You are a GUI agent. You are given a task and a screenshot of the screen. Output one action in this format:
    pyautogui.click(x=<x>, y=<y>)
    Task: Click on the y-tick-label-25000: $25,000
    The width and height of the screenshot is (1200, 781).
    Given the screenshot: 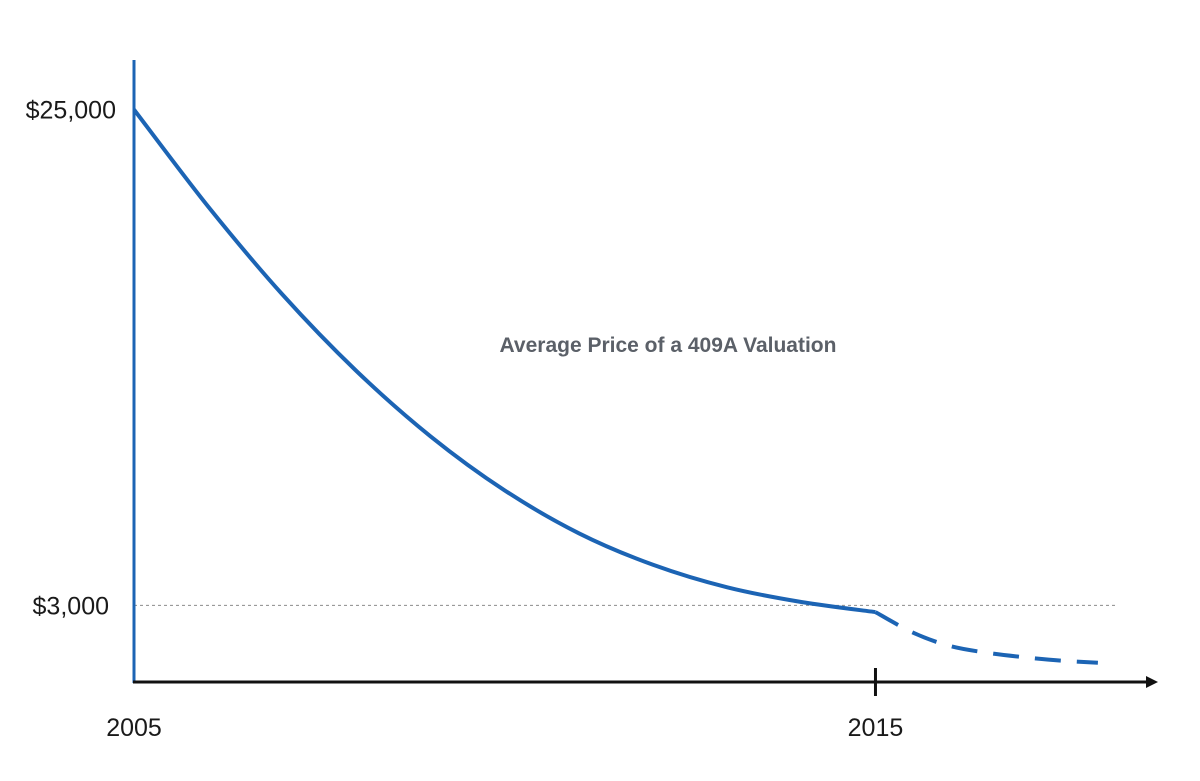 What is the action you would take?
    pyautogui.click(x=71, y=111)
    